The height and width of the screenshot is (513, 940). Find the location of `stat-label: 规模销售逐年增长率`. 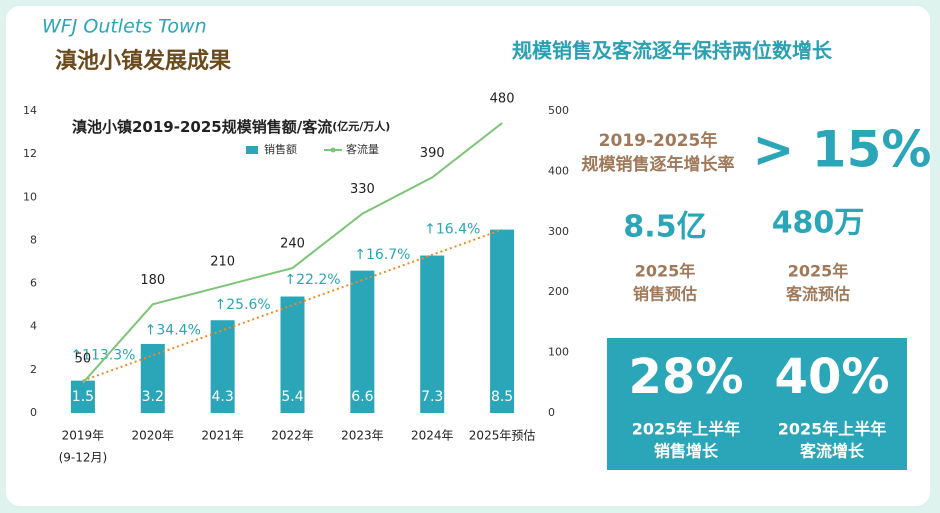

stat-label: 规模销售逐年增长率 is located at coordinates (658, 164).